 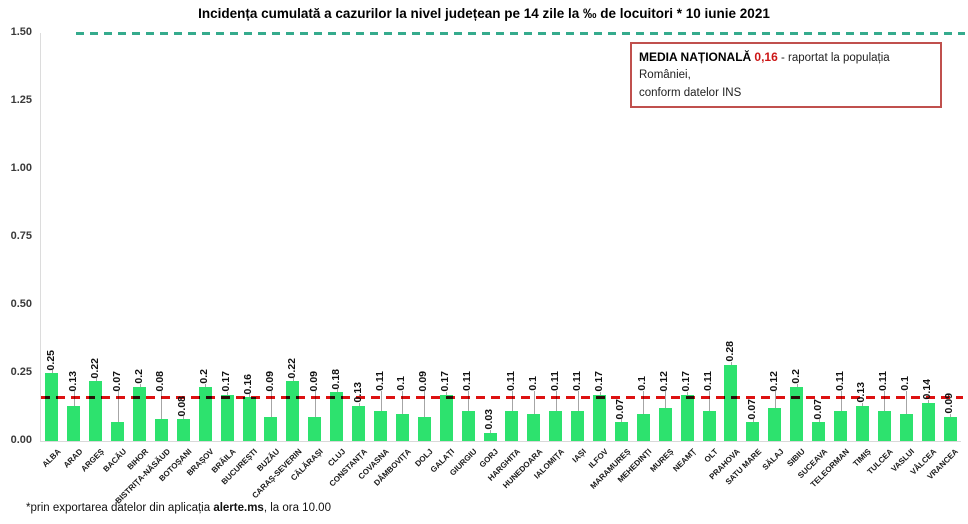 I want to click on bar-value-label: 0.22, so click(x=94, y=368).